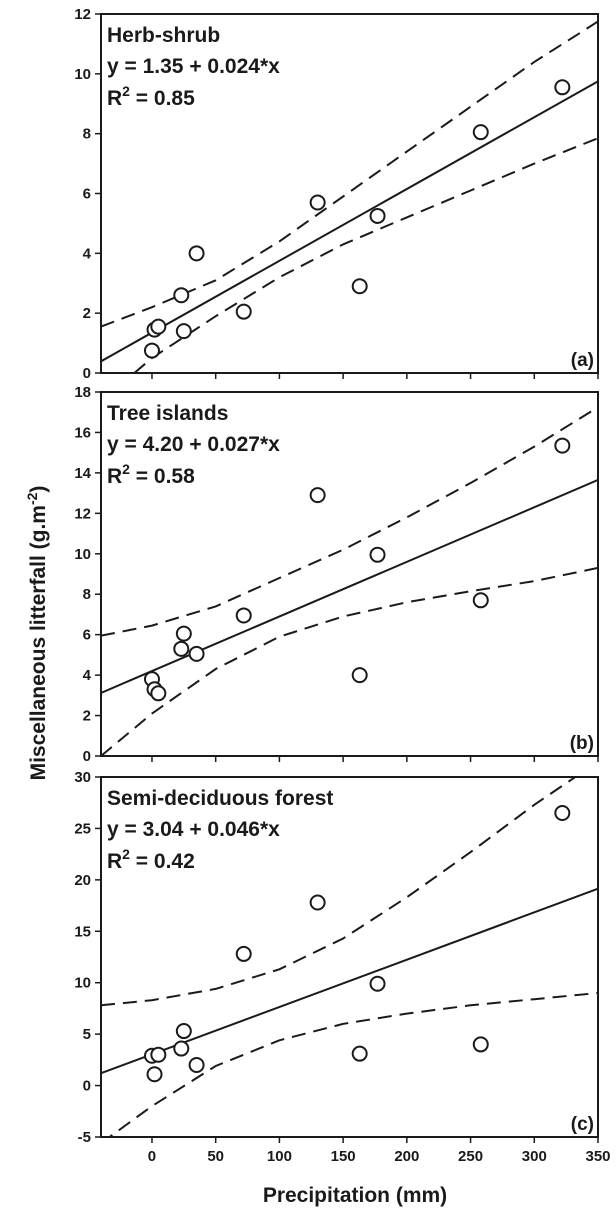 The width and height of the screenshot is (616, 1216). Describe the element at coordinates (534, 1156) in the screenshot. I see `x-tick-label: 300` at that location.